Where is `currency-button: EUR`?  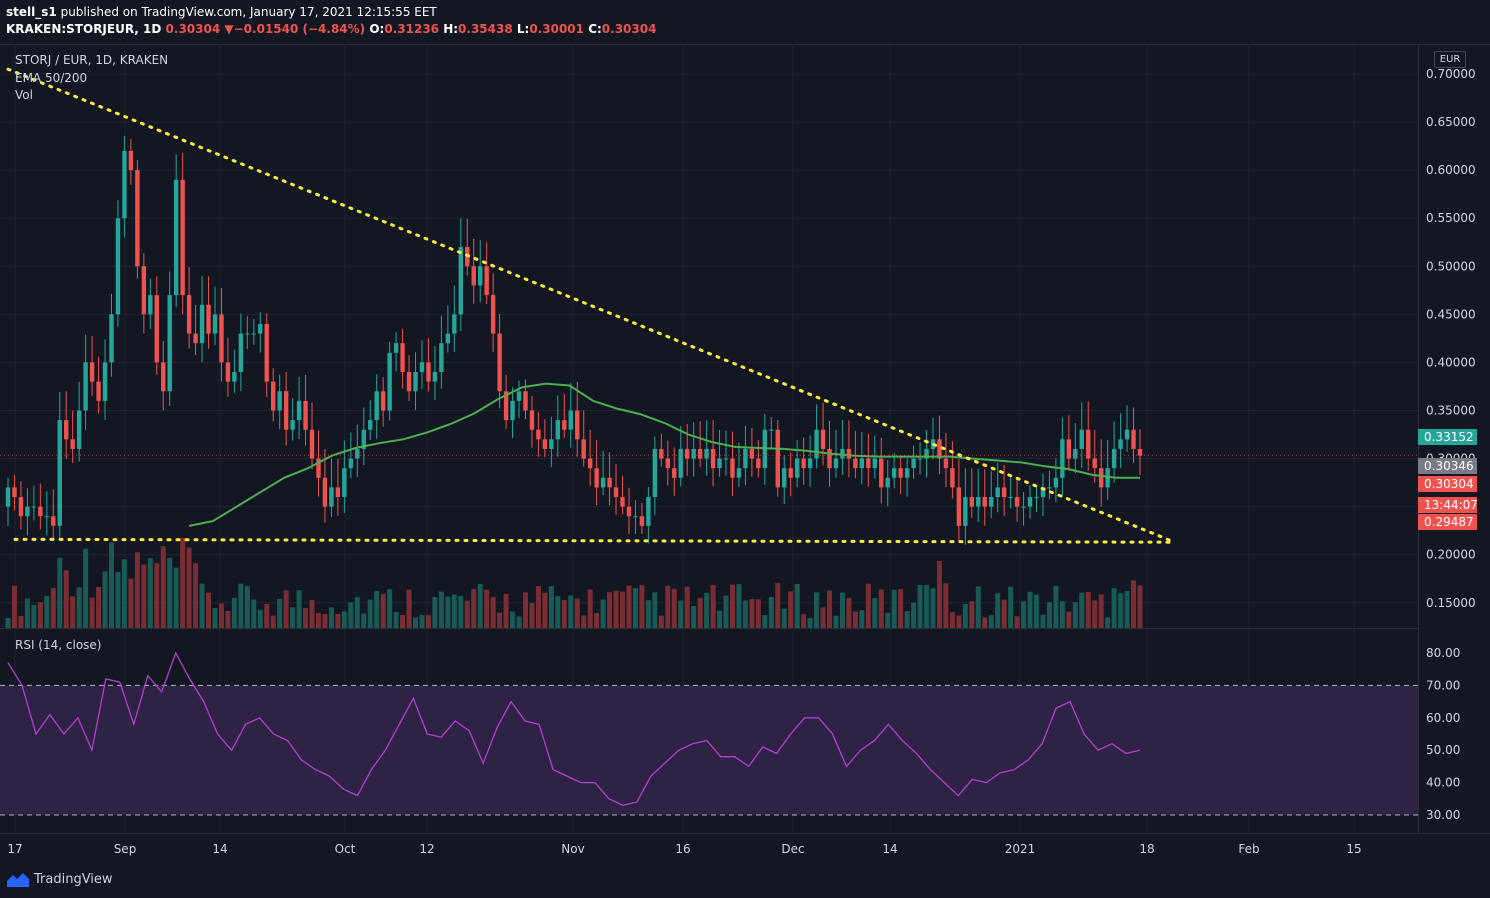
currency-button: EUR is located at coordinates (1450, 59).